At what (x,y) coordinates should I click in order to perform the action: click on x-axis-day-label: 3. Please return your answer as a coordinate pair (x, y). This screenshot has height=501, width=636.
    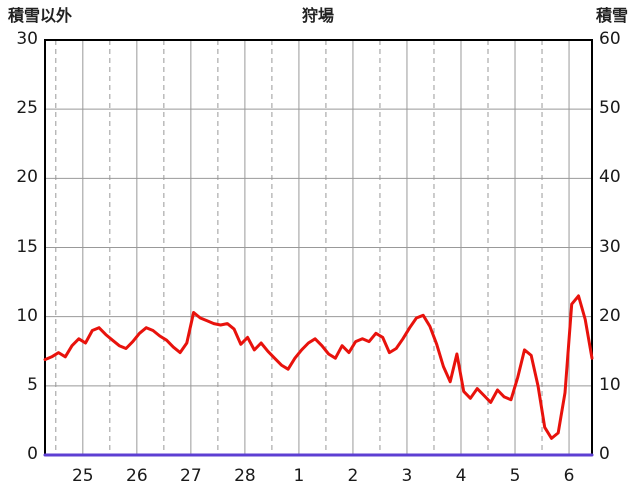
    Looking at the image, I should click on (407, 476).